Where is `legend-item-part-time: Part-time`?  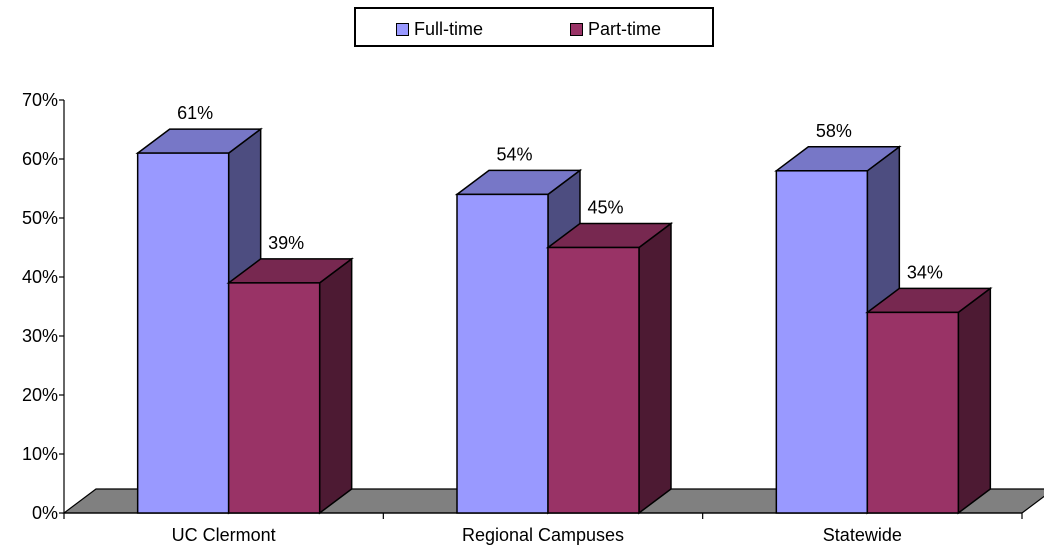 legend-item-part-time: Part-time is located at coordinates (615, 29).